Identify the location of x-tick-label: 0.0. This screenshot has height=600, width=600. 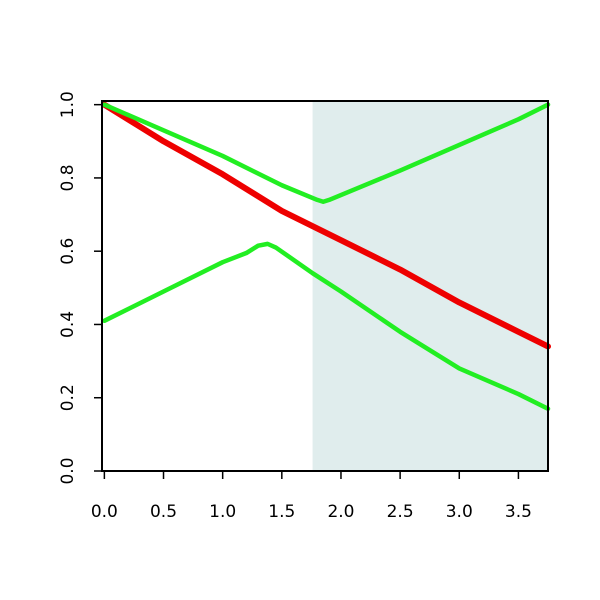
(104, 512).